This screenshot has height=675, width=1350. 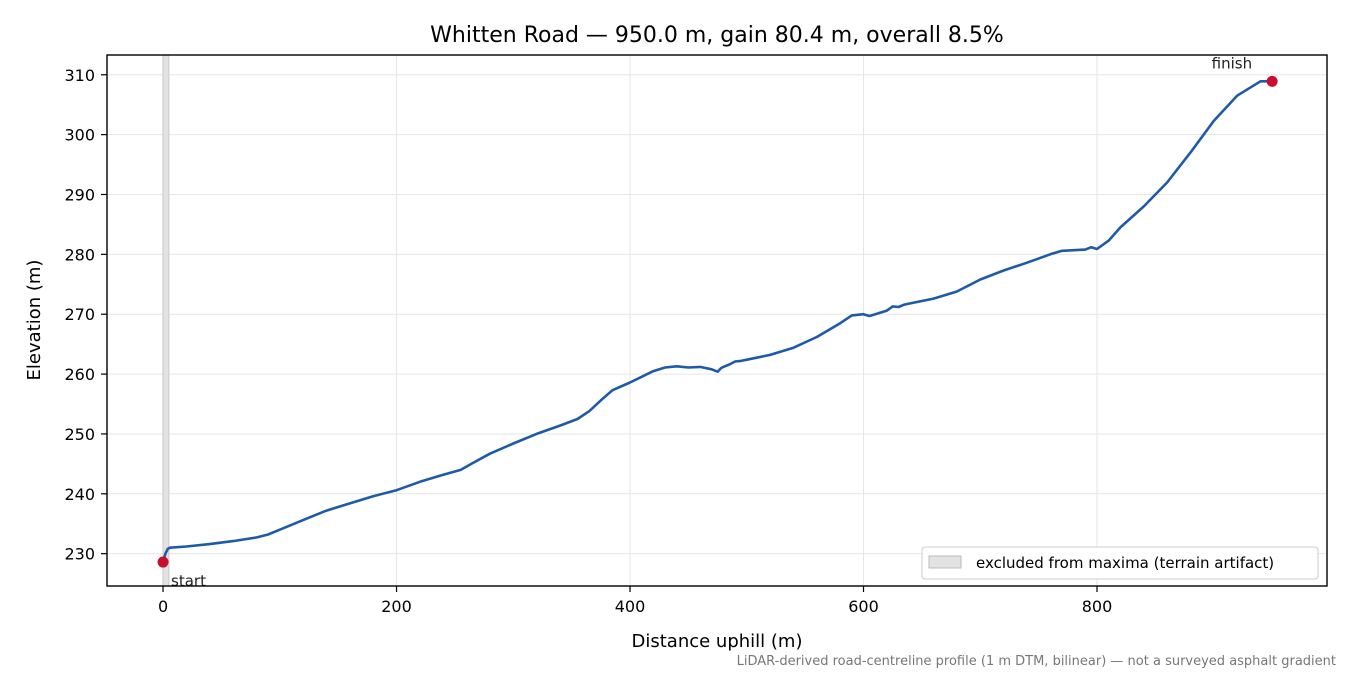 I want to click on x-tick-label: 600, so click(x=863, y=606).